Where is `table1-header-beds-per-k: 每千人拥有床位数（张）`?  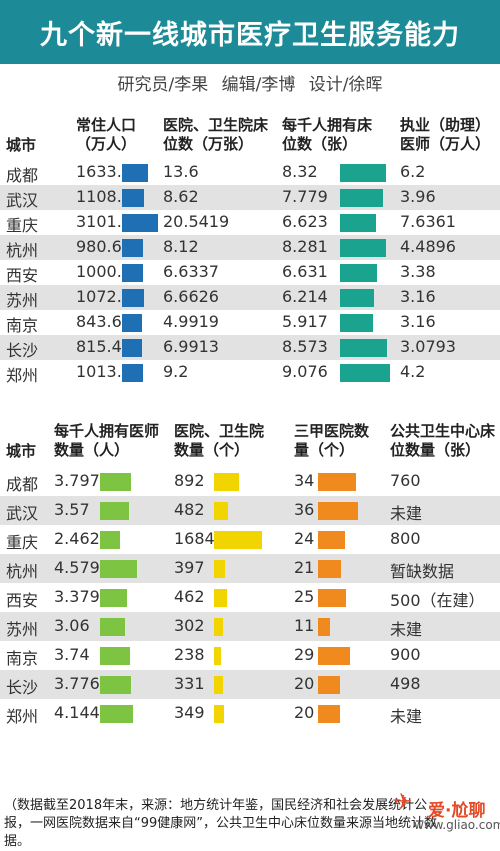
table1-header-beds-per-k: 每千人拥有床位数（张） is located at coordinates (327, 134).